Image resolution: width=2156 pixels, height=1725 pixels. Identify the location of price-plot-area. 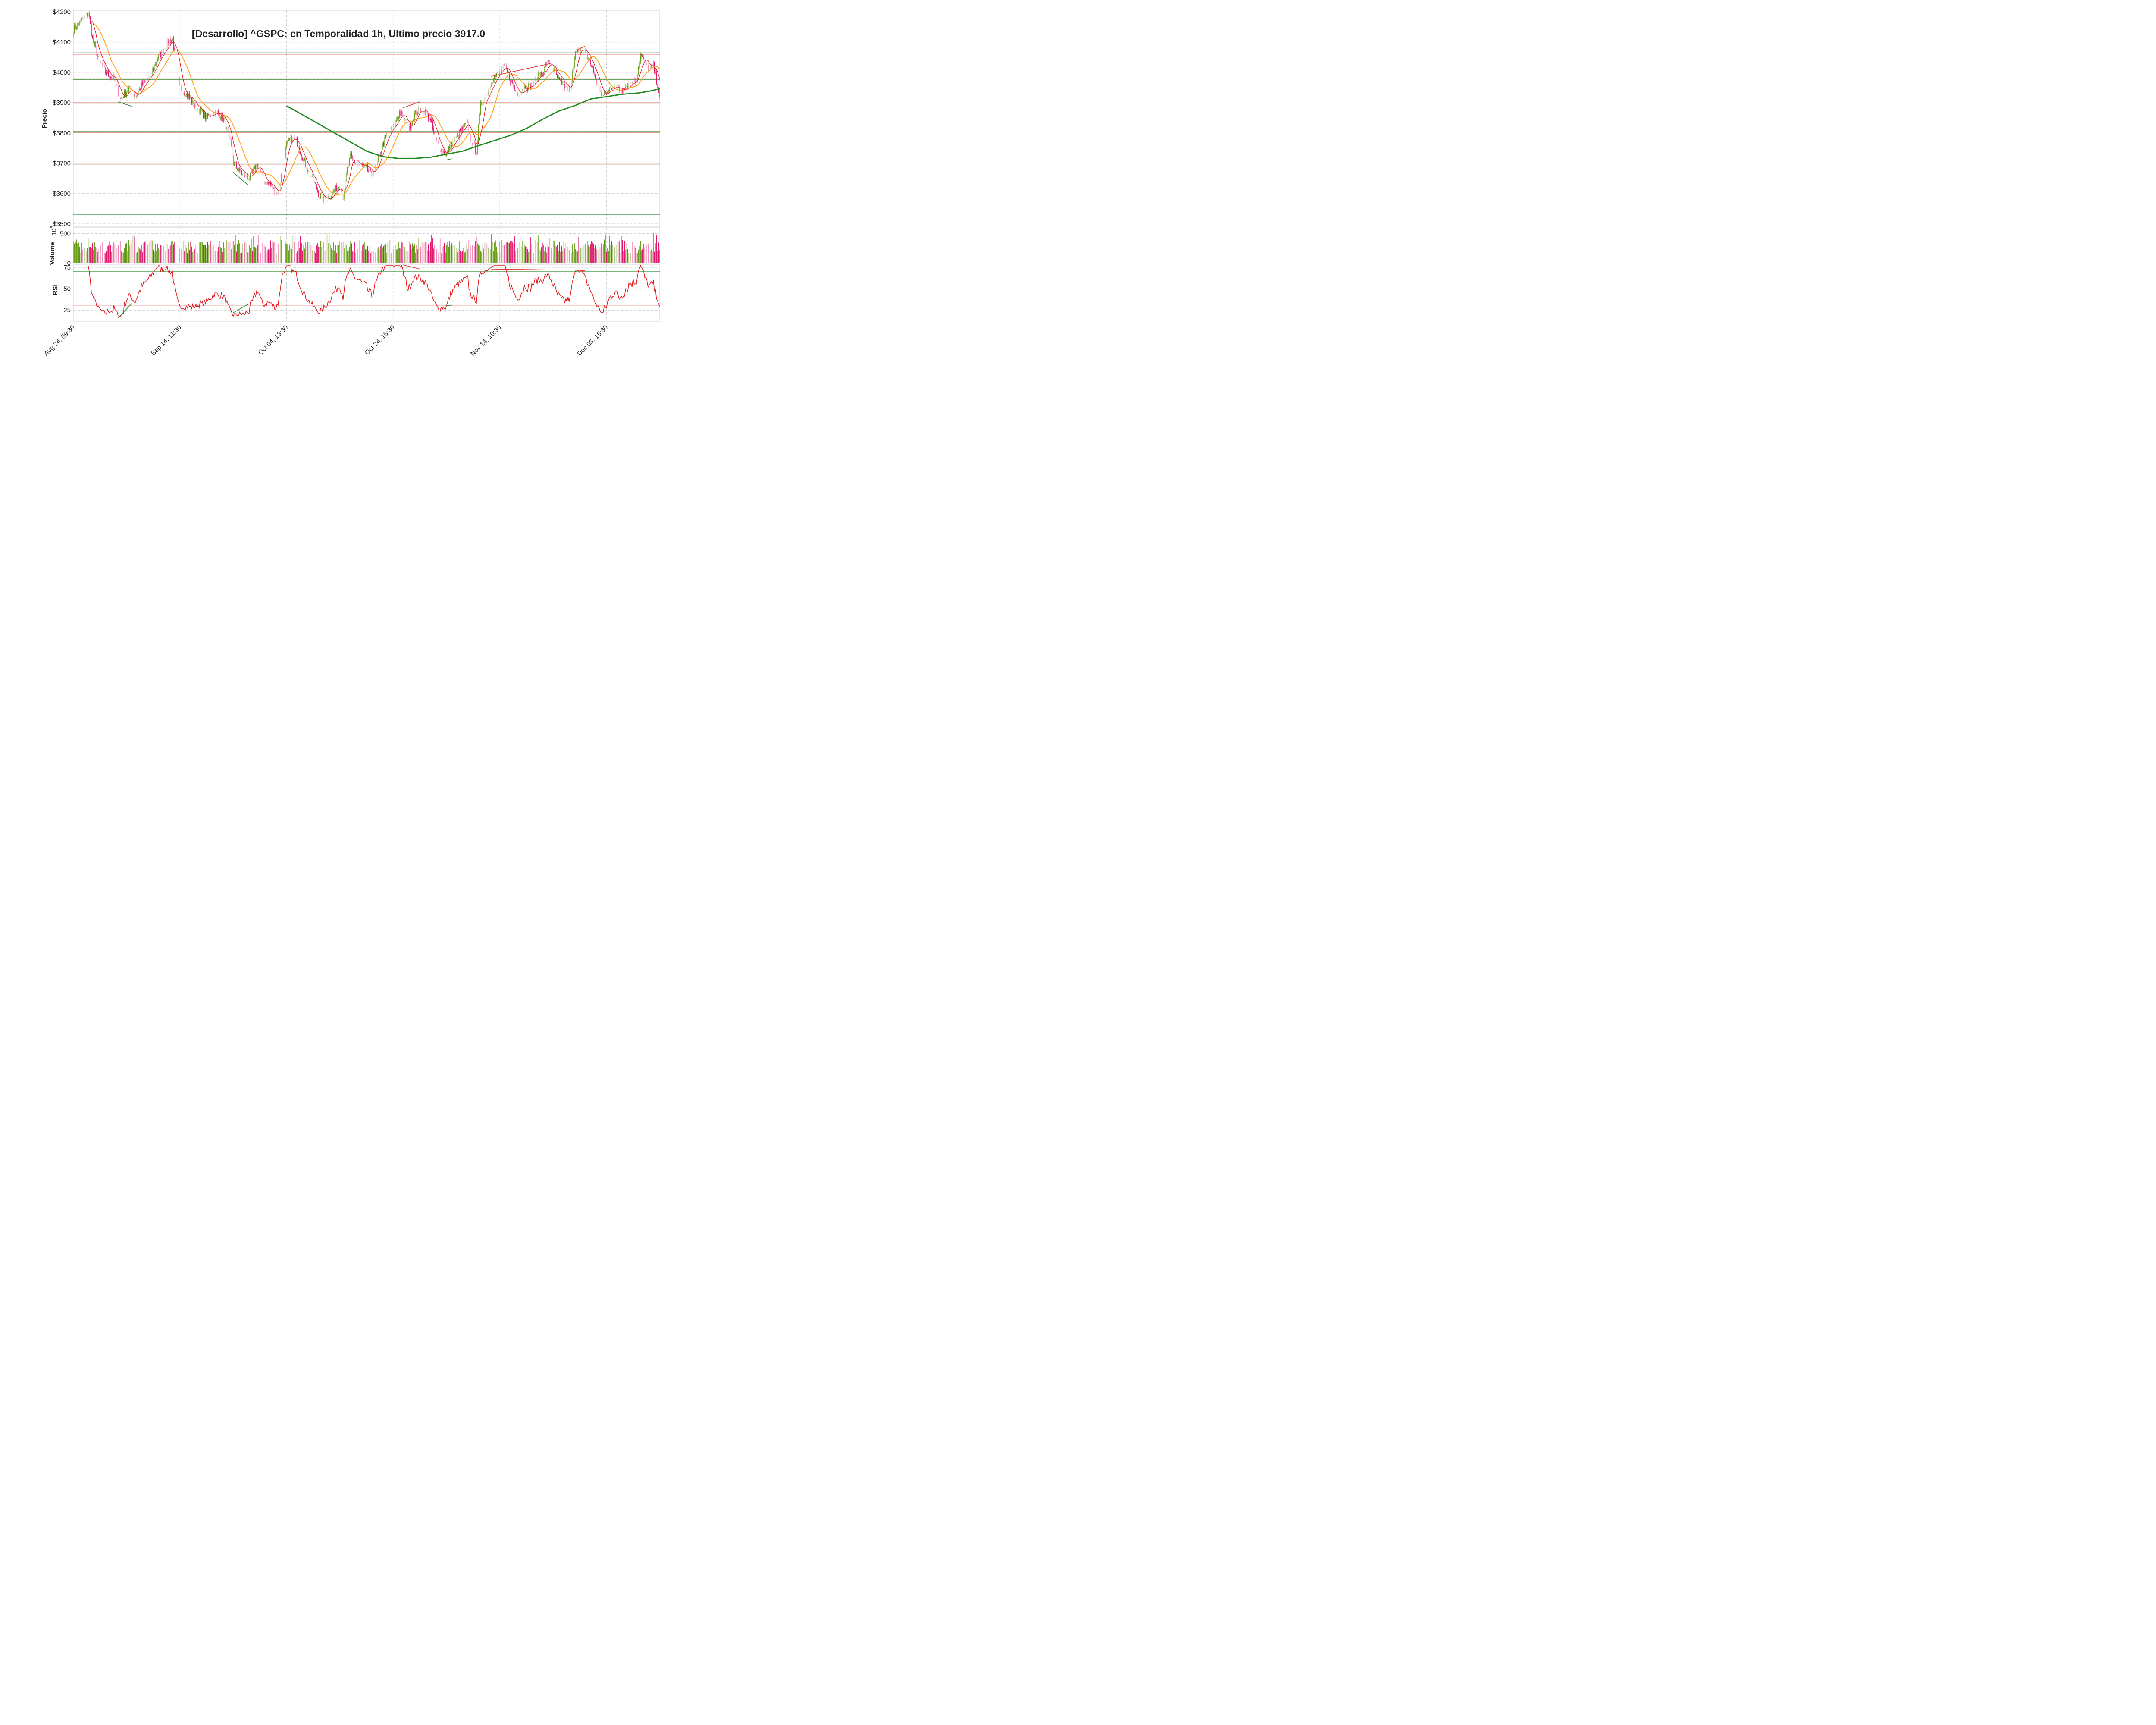
(366, 119).